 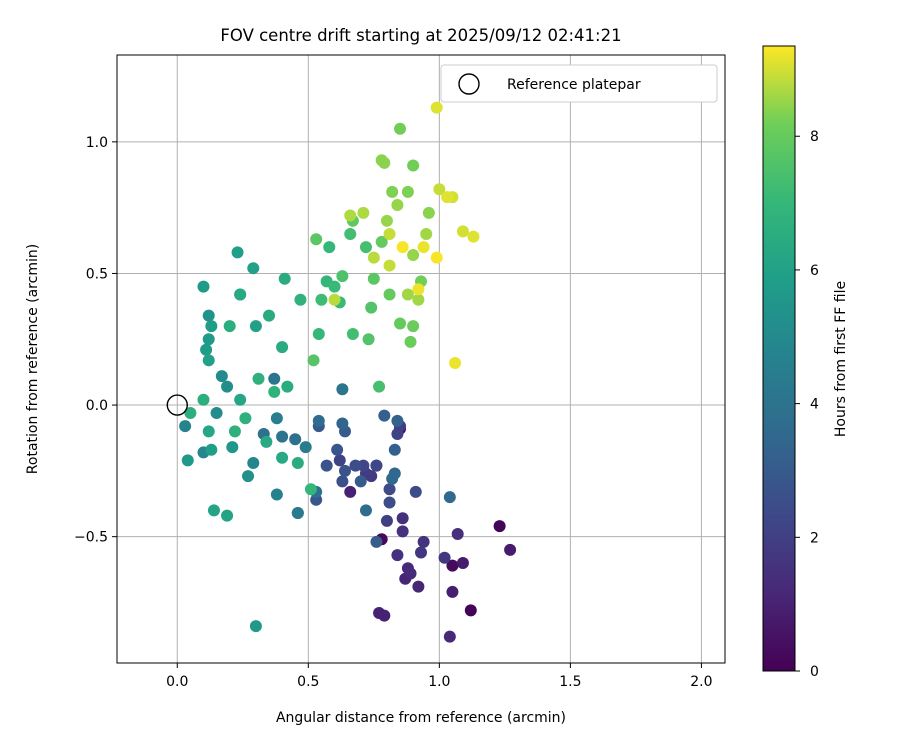 What do you see at coordinates (814, 538) in the screenshot?
I see `colorbar-tick-label: 2` at bounding box center [814, 538].